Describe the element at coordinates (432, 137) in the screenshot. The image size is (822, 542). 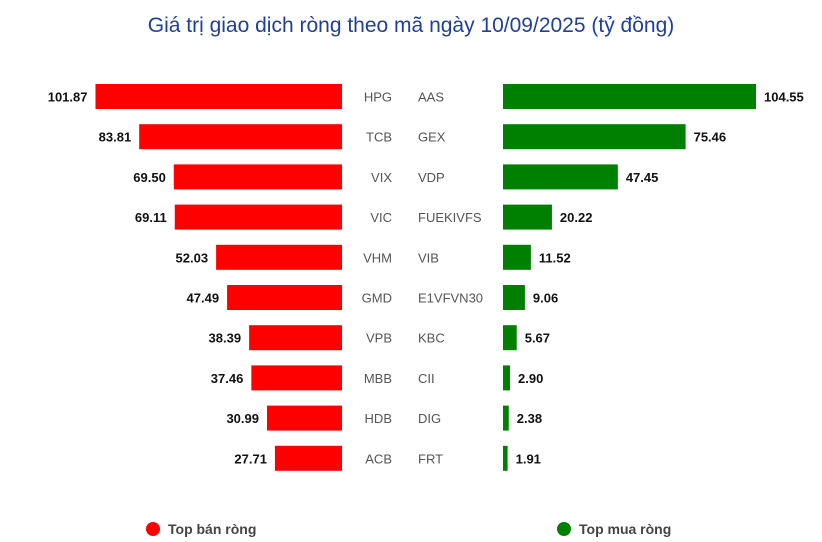
I see `buy-ticker-label: GEX` at that location.